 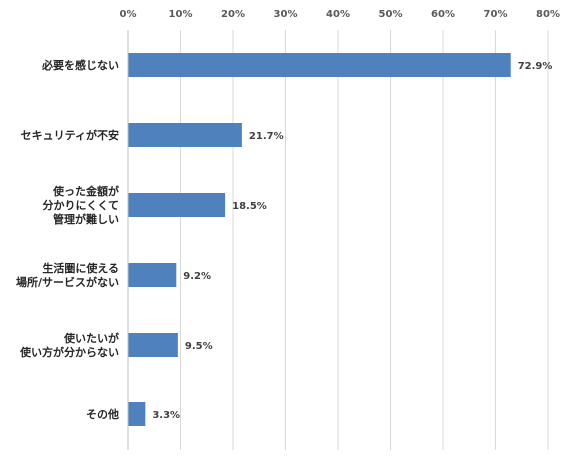 What do you see at coordinates (197, 276) in the screenshot?
I see `data-label: 9.2%` at bounding box center [197, 276].